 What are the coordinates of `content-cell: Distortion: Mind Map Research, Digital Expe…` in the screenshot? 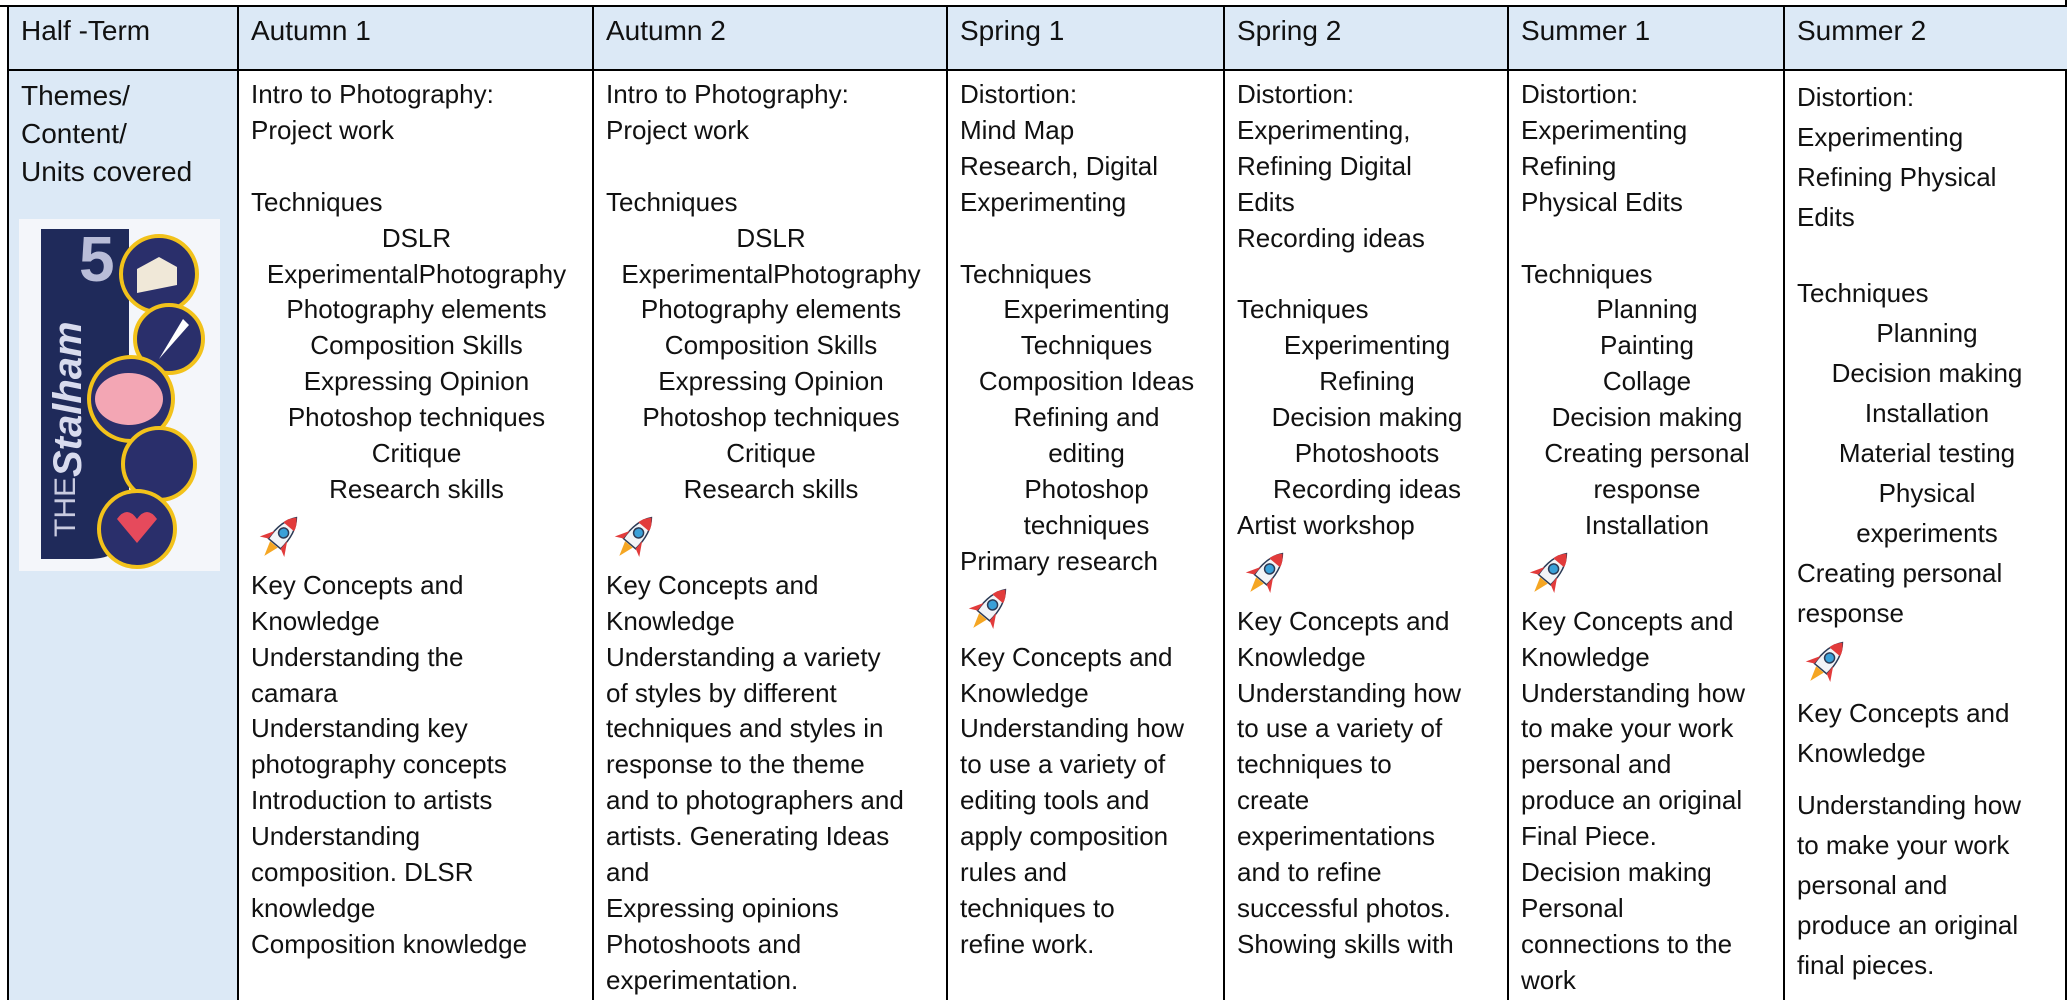 It's located at (1084, 534).